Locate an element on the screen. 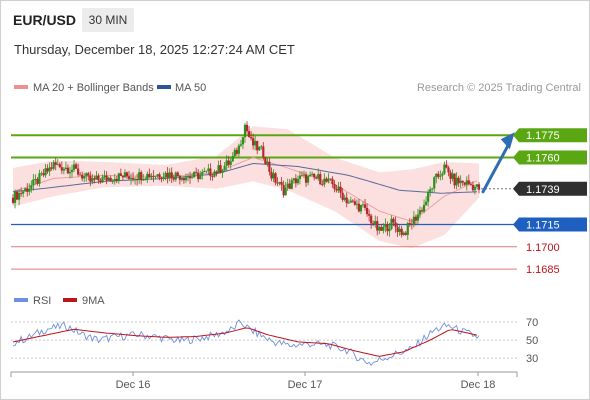 This screenshot has height=400, width=590. timeframe-button: 30 MIN is located at coordinates (108, 20).